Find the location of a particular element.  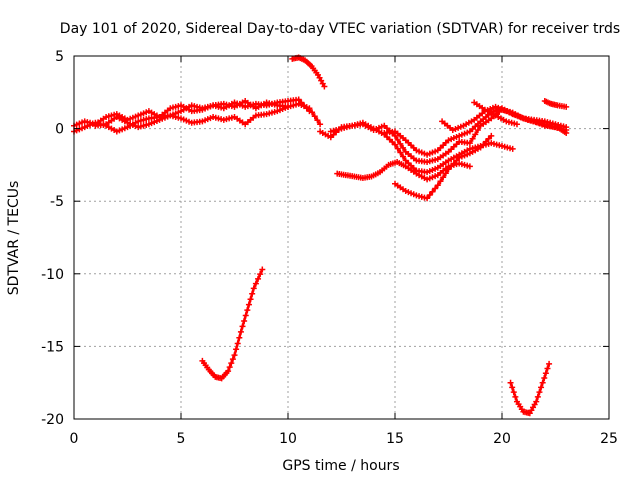

series-arc4 is located at coordinates (308, 72).